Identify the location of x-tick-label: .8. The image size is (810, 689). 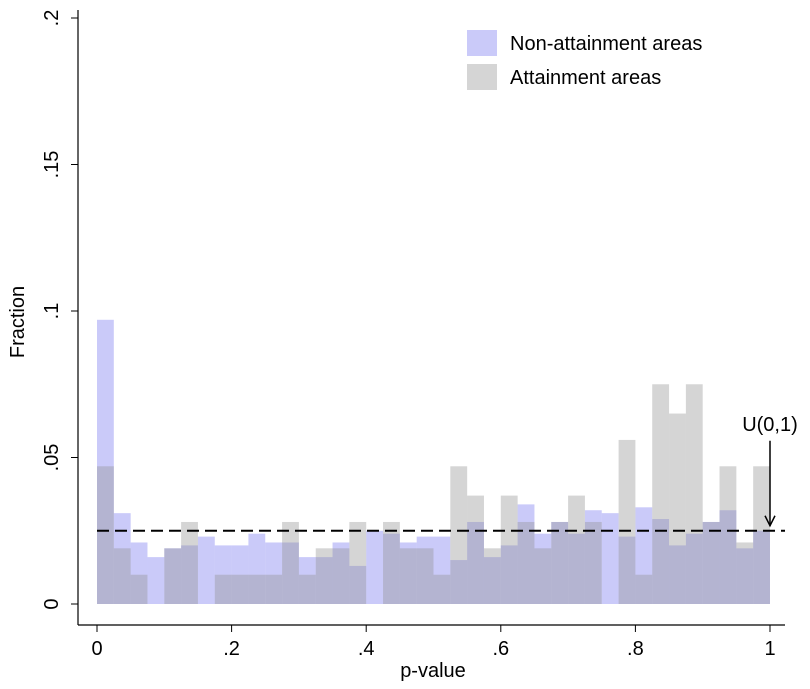
(635, 649).